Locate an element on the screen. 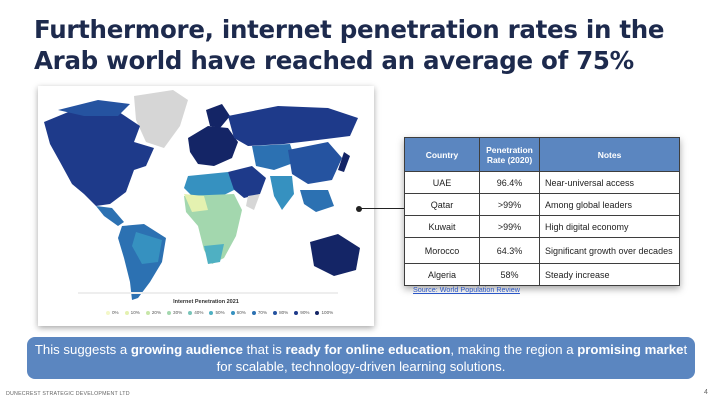 The height and width of the screenshot is (405, 720). legend-label: 0% is located at coordinates (115, 312).